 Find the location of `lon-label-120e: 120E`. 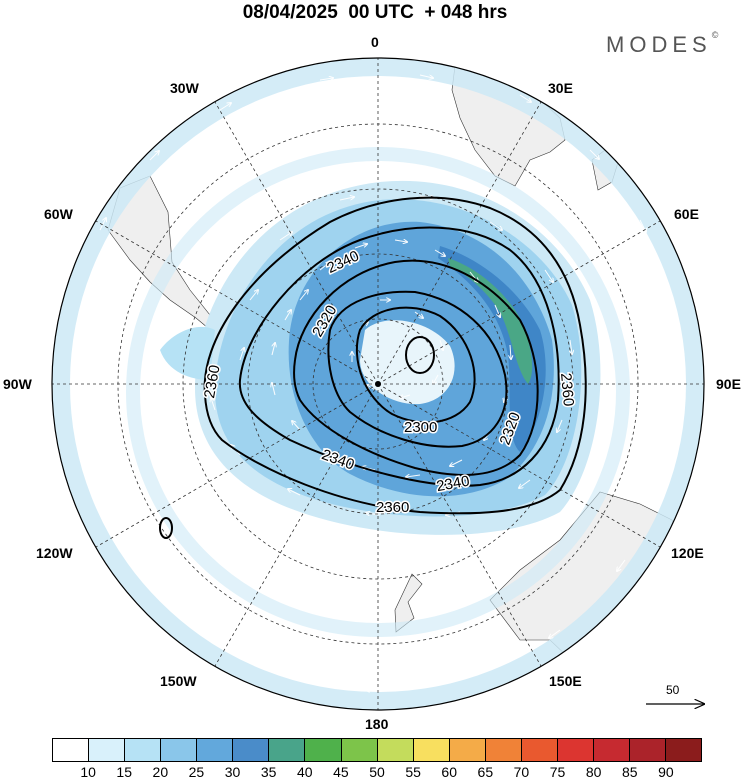

lon-label-120e: 120E is located at coordinates (687, 553).